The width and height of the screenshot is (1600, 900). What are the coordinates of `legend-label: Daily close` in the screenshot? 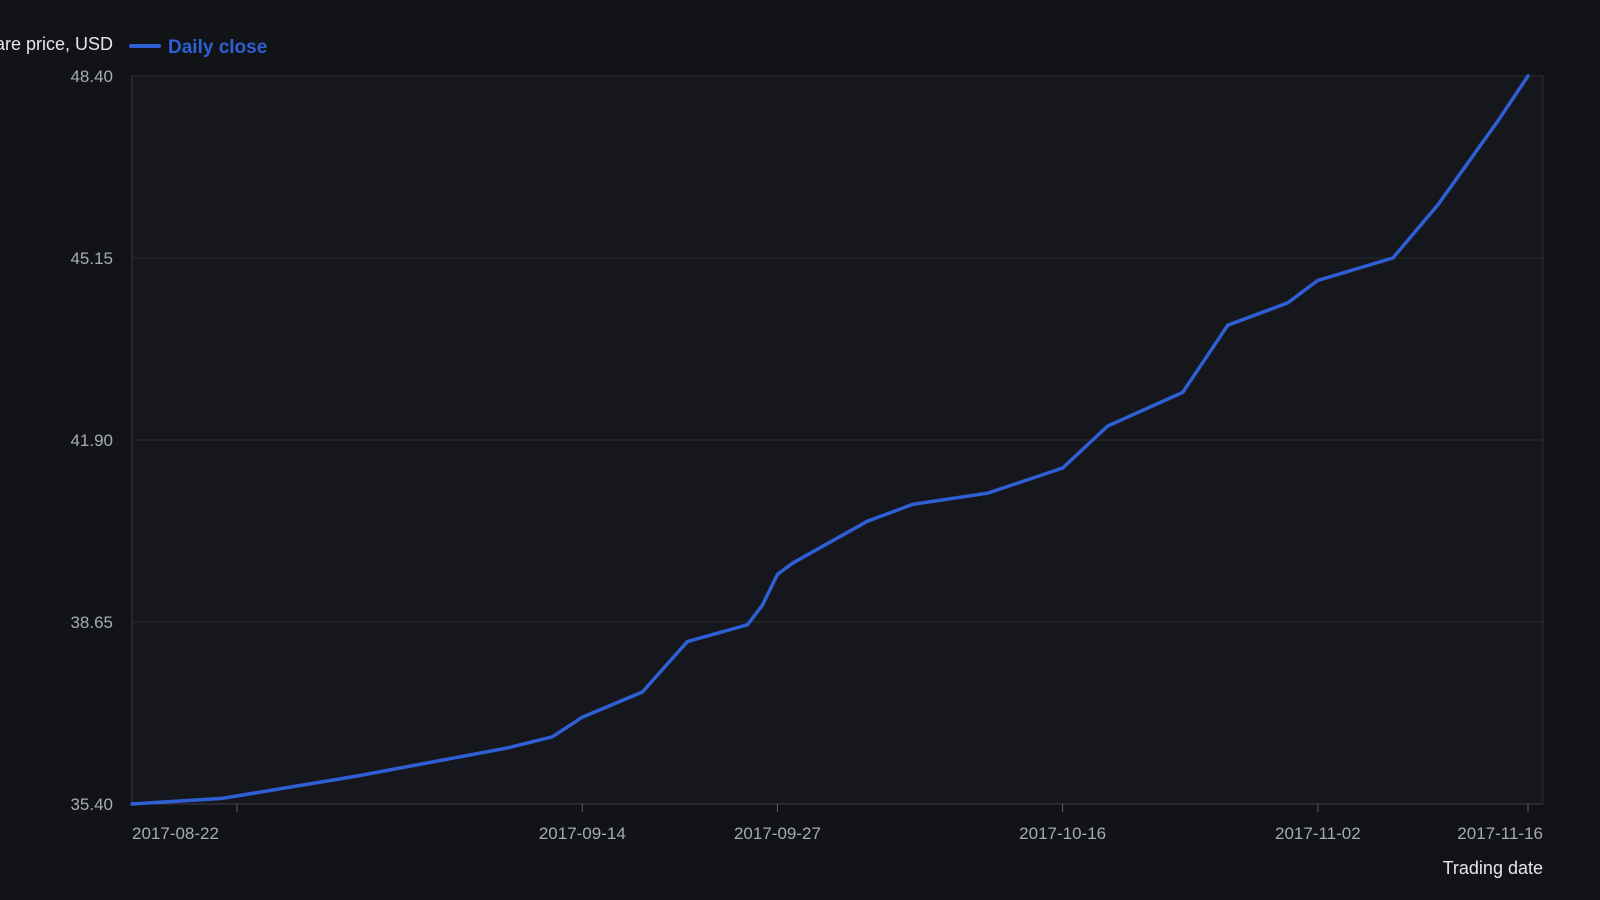 It's located at (217, 47).